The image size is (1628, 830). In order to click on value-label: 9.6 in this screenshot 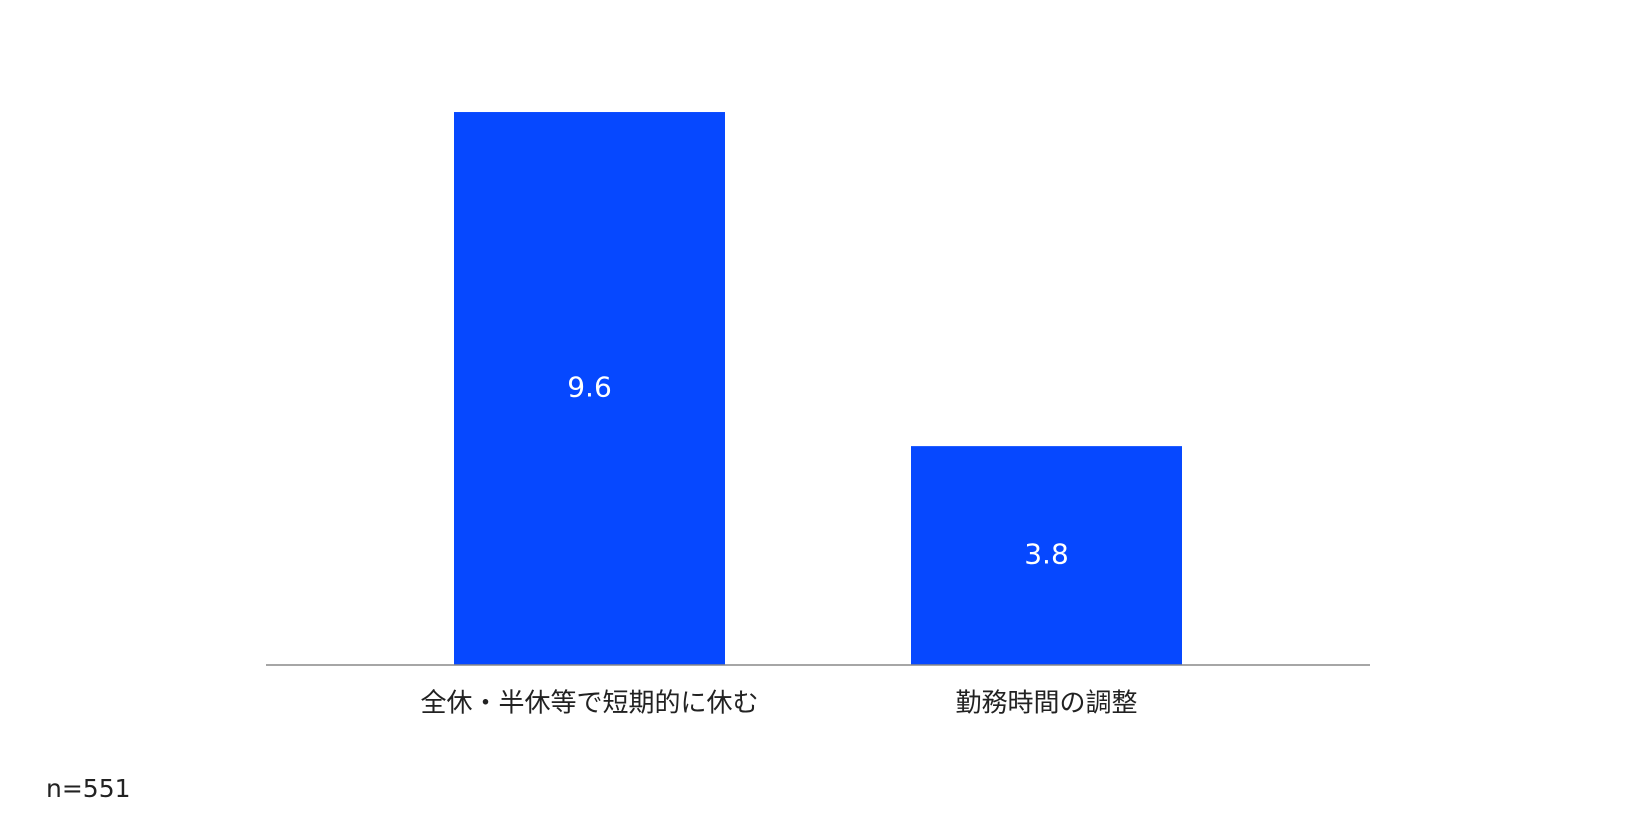, I will do `click(589, 387)`.